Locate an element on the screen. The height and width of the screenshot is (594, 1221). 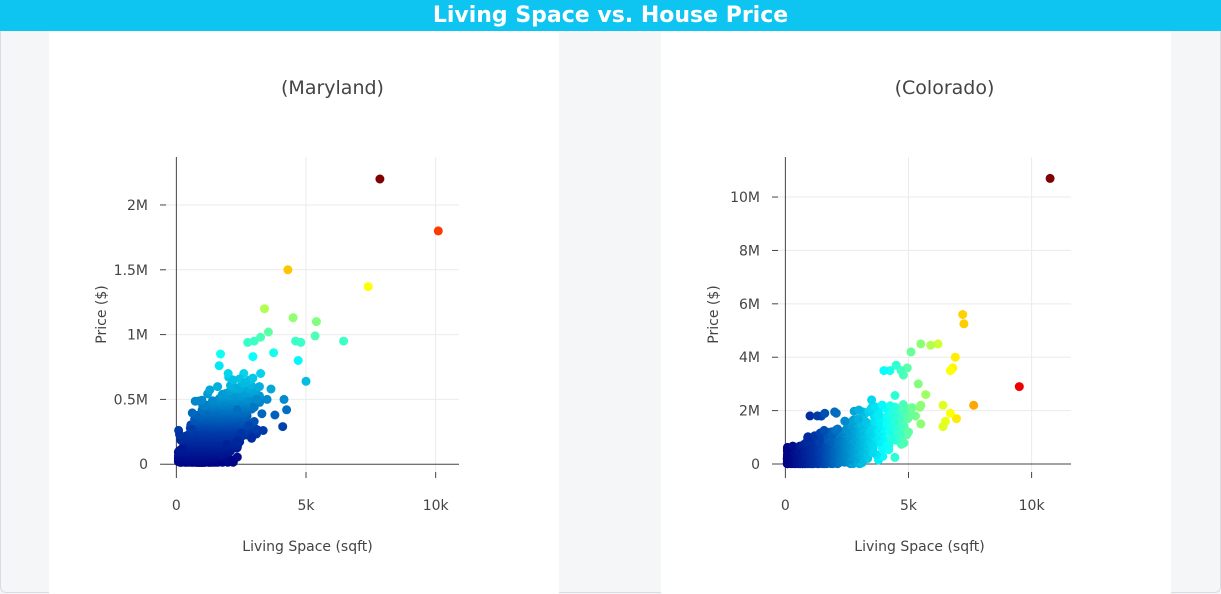
y-tick-label: 8M is located at coordinates (749, 251).